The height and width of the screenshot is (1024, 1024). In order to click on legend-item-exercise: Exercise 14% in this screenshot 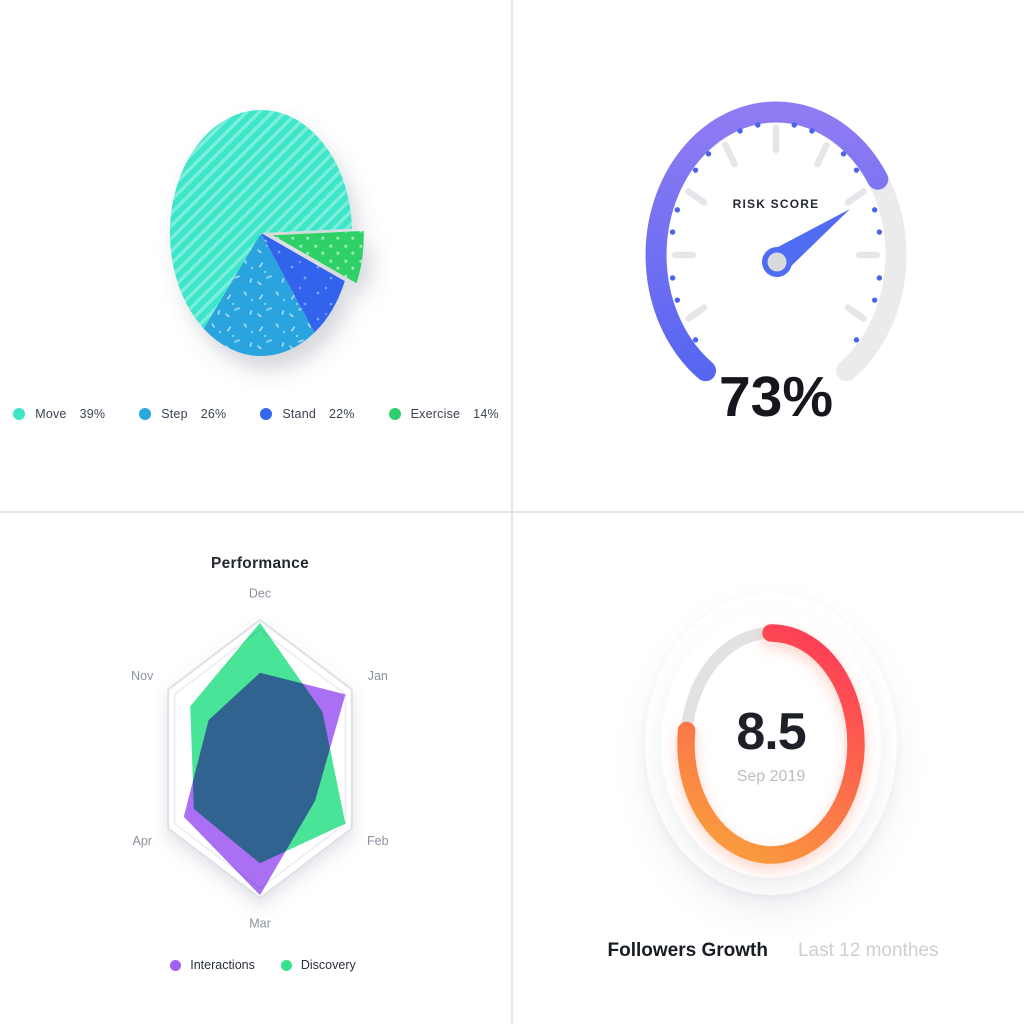, I will do `click(443, 414)`.